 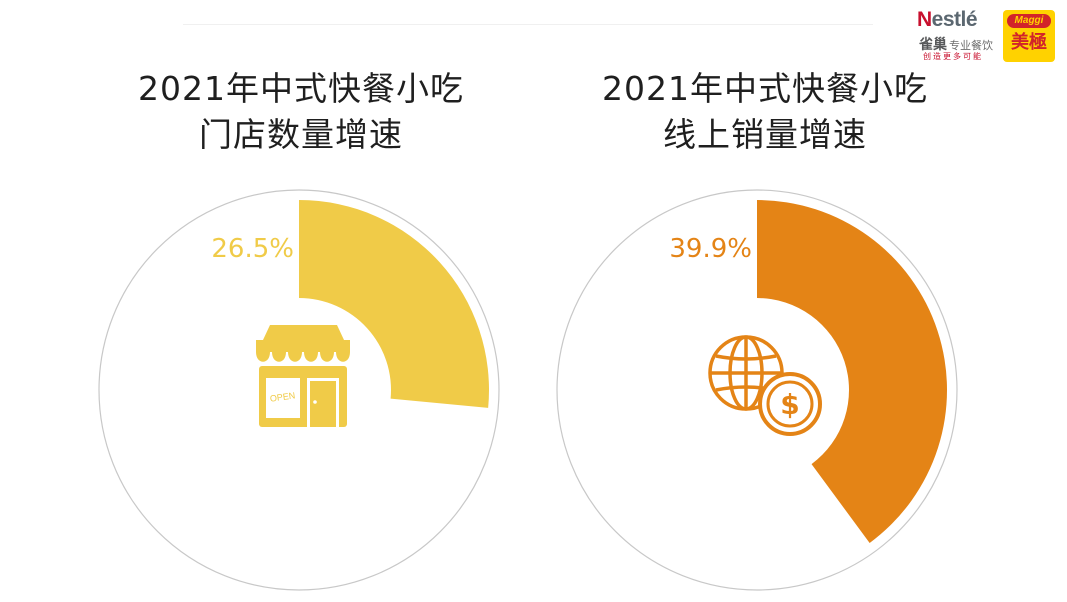 I want to click on maggi-cn-label: 美極, so click(x=1029, y=42).